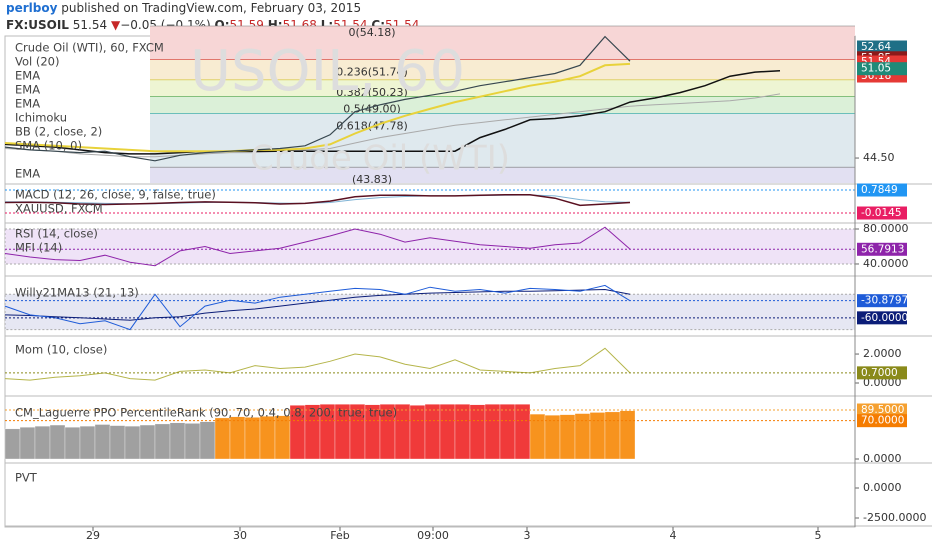  What do you see at coordinates (894, 517) in the screenshot?
I see `y-tick-label: -2500.0000` at bounding box center [894, 517].